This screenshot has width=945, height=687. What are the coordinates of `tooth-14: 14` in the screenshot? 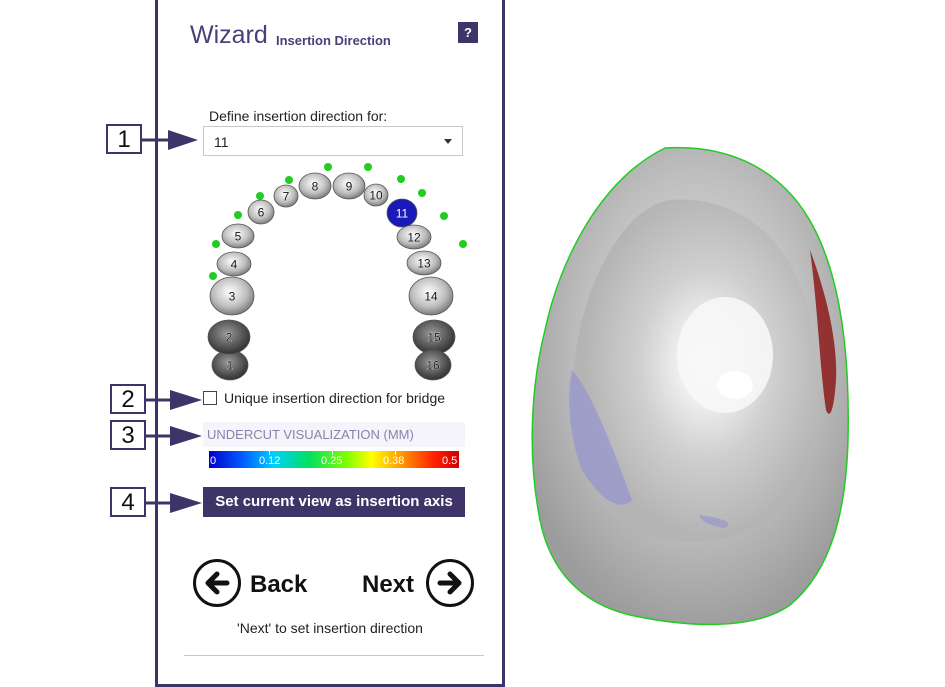 It's located at (431, 296).